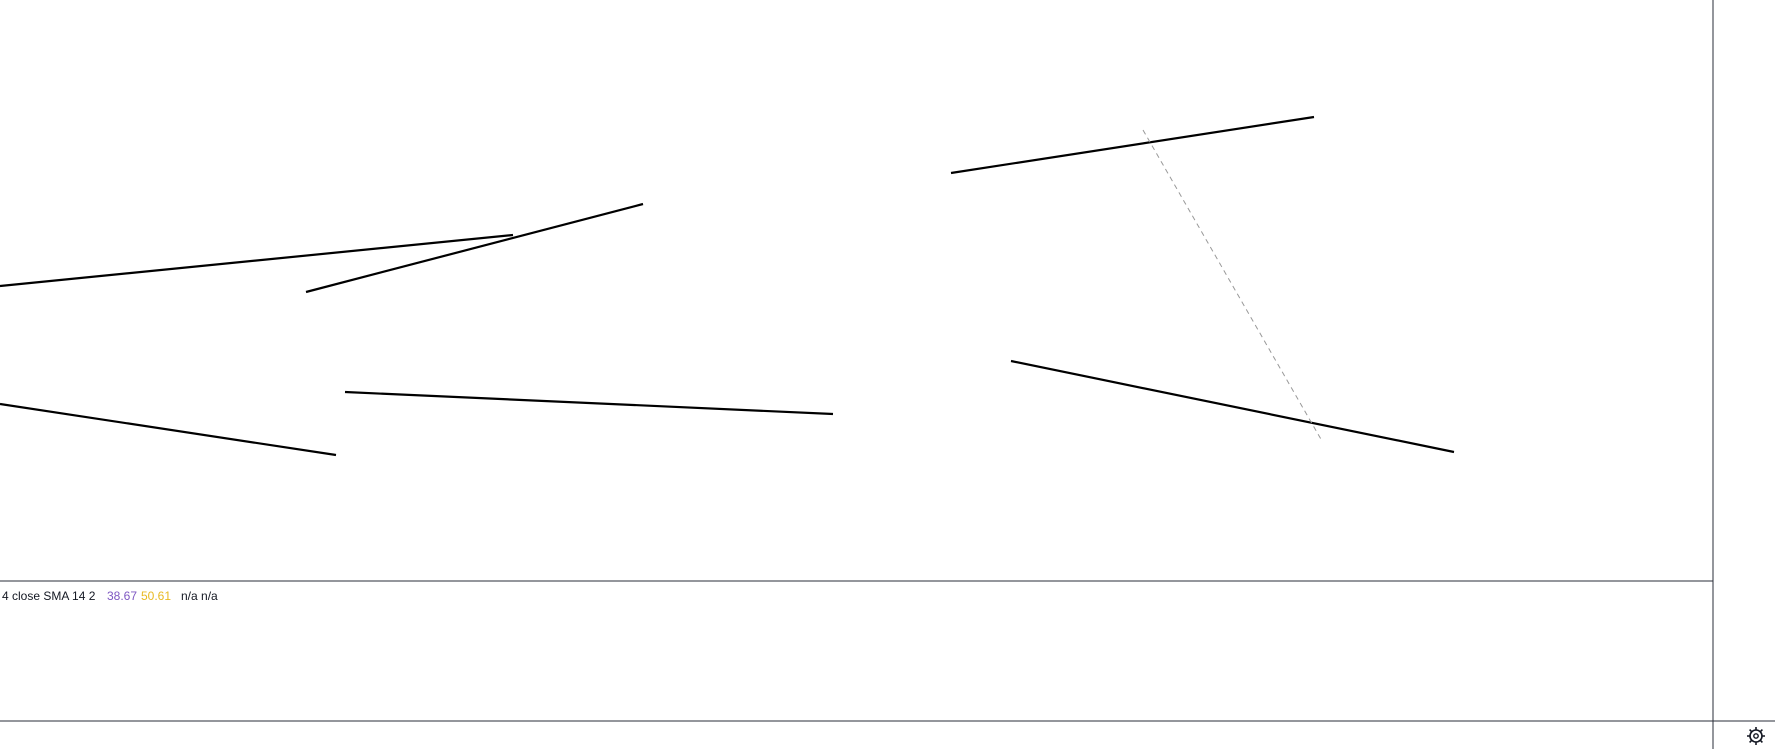 This screenshot has height=749, width=1775. Describe the element at coordinates (1232, 285) in the screenshot. I see `fib-trend-line` at that location.